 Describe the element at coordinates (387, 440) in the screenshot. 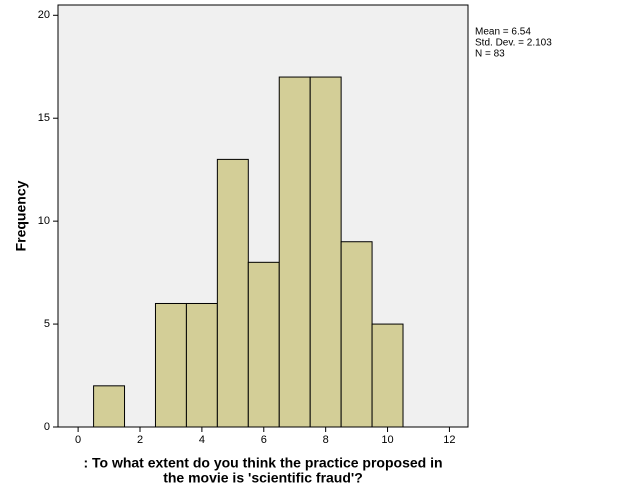

I see `x-tick-label: 10` at that location.